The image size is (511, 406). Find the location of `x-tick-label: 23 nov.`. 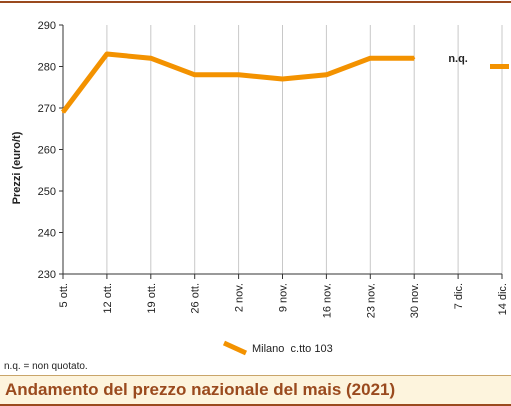

x-tick-label: 23 nov. is located at coordinates (371, 300).